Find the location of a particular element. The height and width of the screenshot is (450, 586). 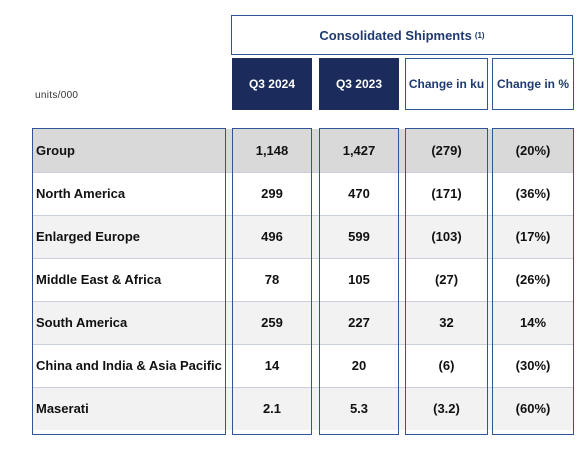

column-header-change-pct-text: Change in % is located at coordinates (532, 84).